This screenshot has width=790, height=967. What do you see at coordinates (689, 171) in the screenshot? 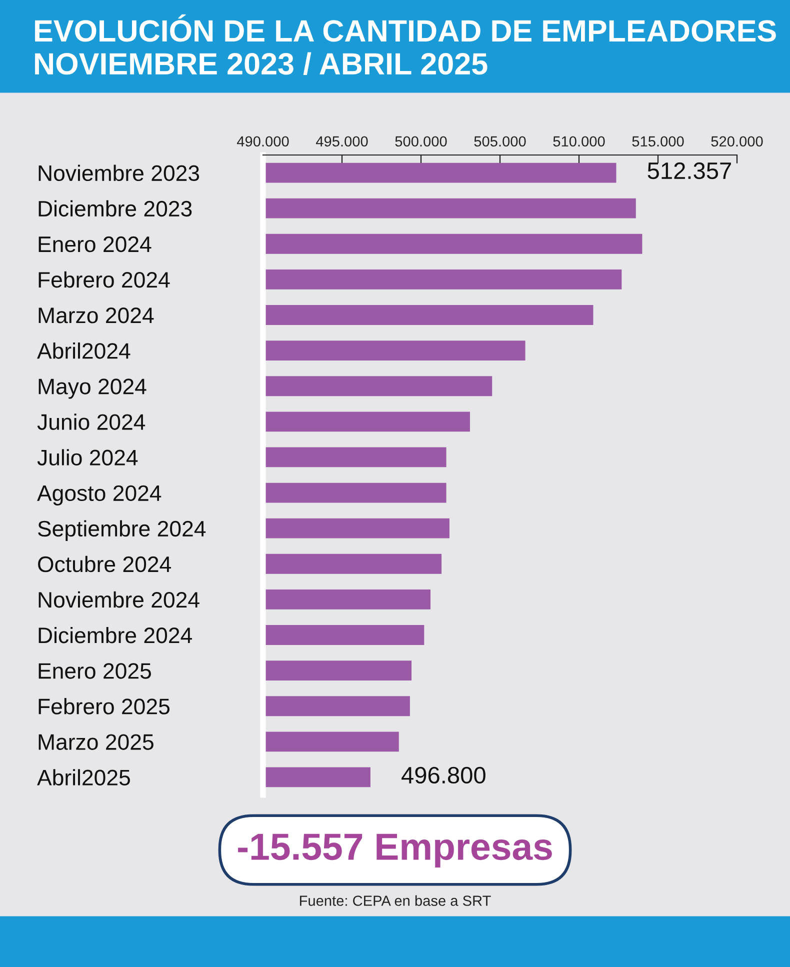
I see `data-label: 512.357` at bounding box center [689, 171].